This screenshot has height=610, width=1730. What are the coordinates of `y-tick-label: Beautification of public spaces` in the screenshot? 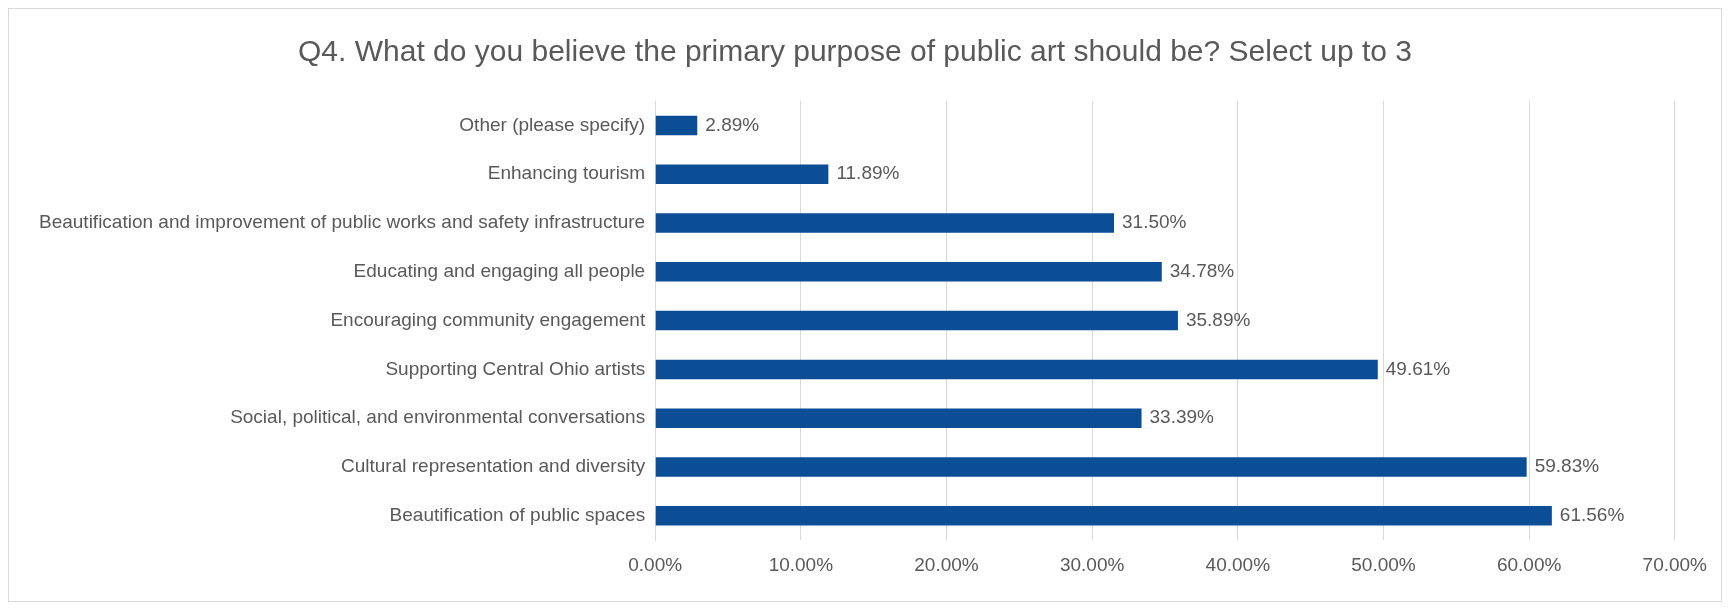 It's located at (517, 515).